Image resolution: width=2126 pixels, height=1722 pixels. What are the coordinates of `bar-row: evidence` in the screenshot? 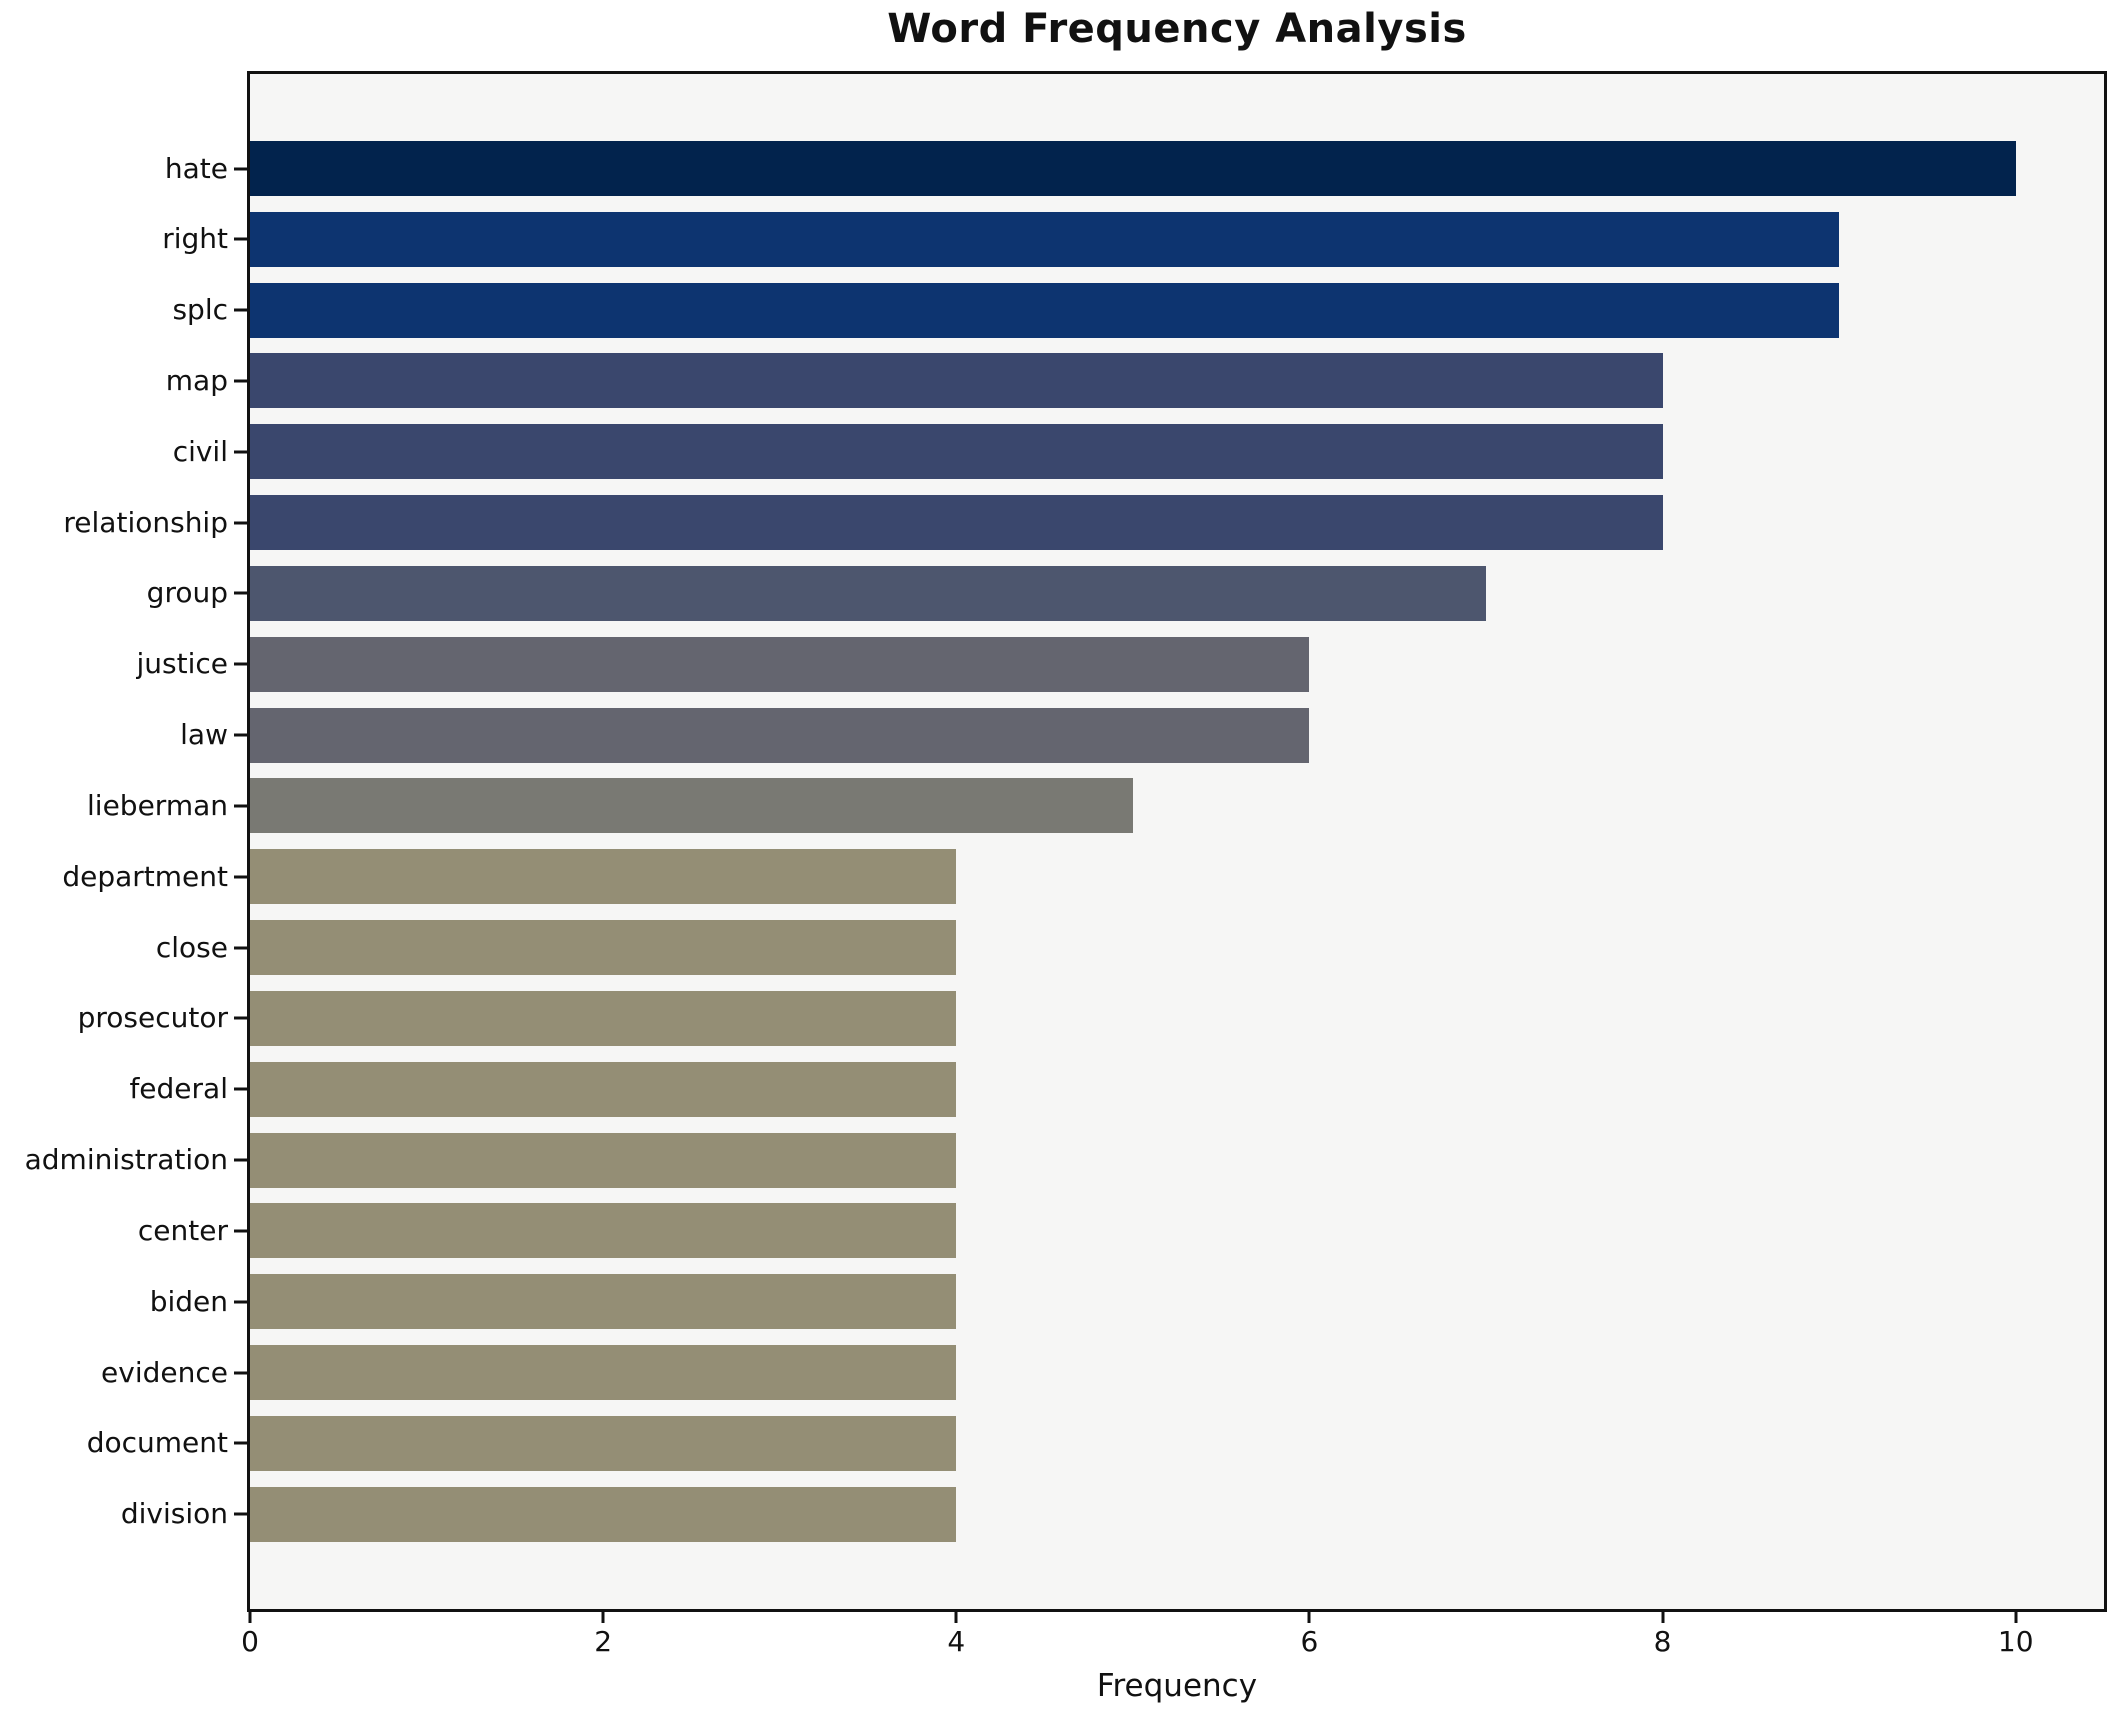 It's located at (1102, 1373).